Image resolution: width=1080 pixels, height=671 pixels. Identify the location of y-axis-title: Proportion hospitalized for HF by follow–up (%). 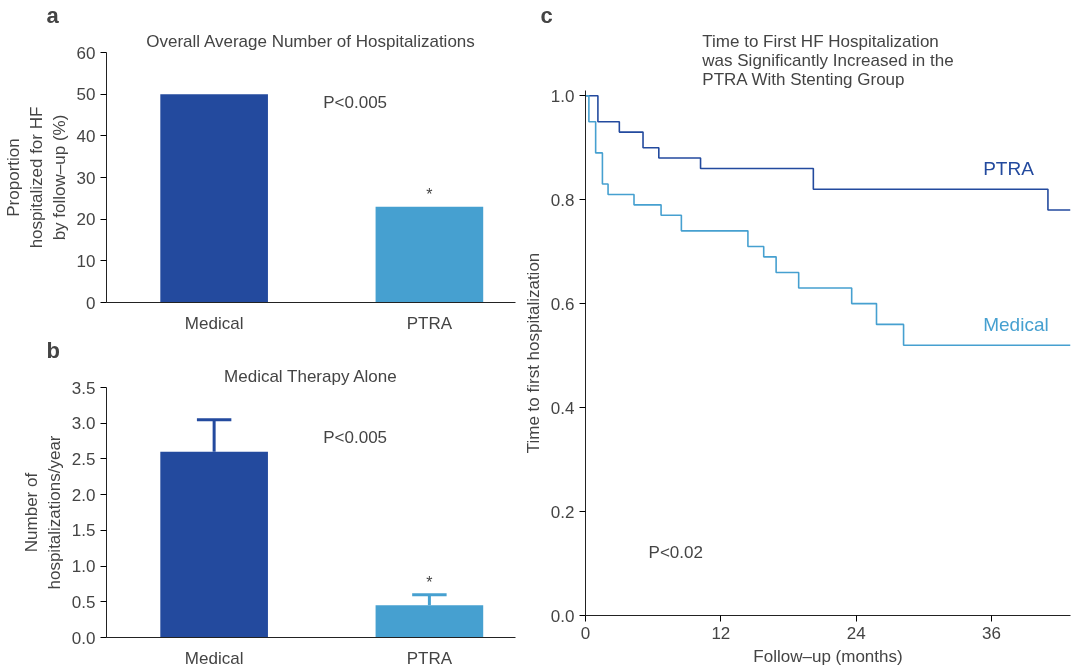
(36, 177).